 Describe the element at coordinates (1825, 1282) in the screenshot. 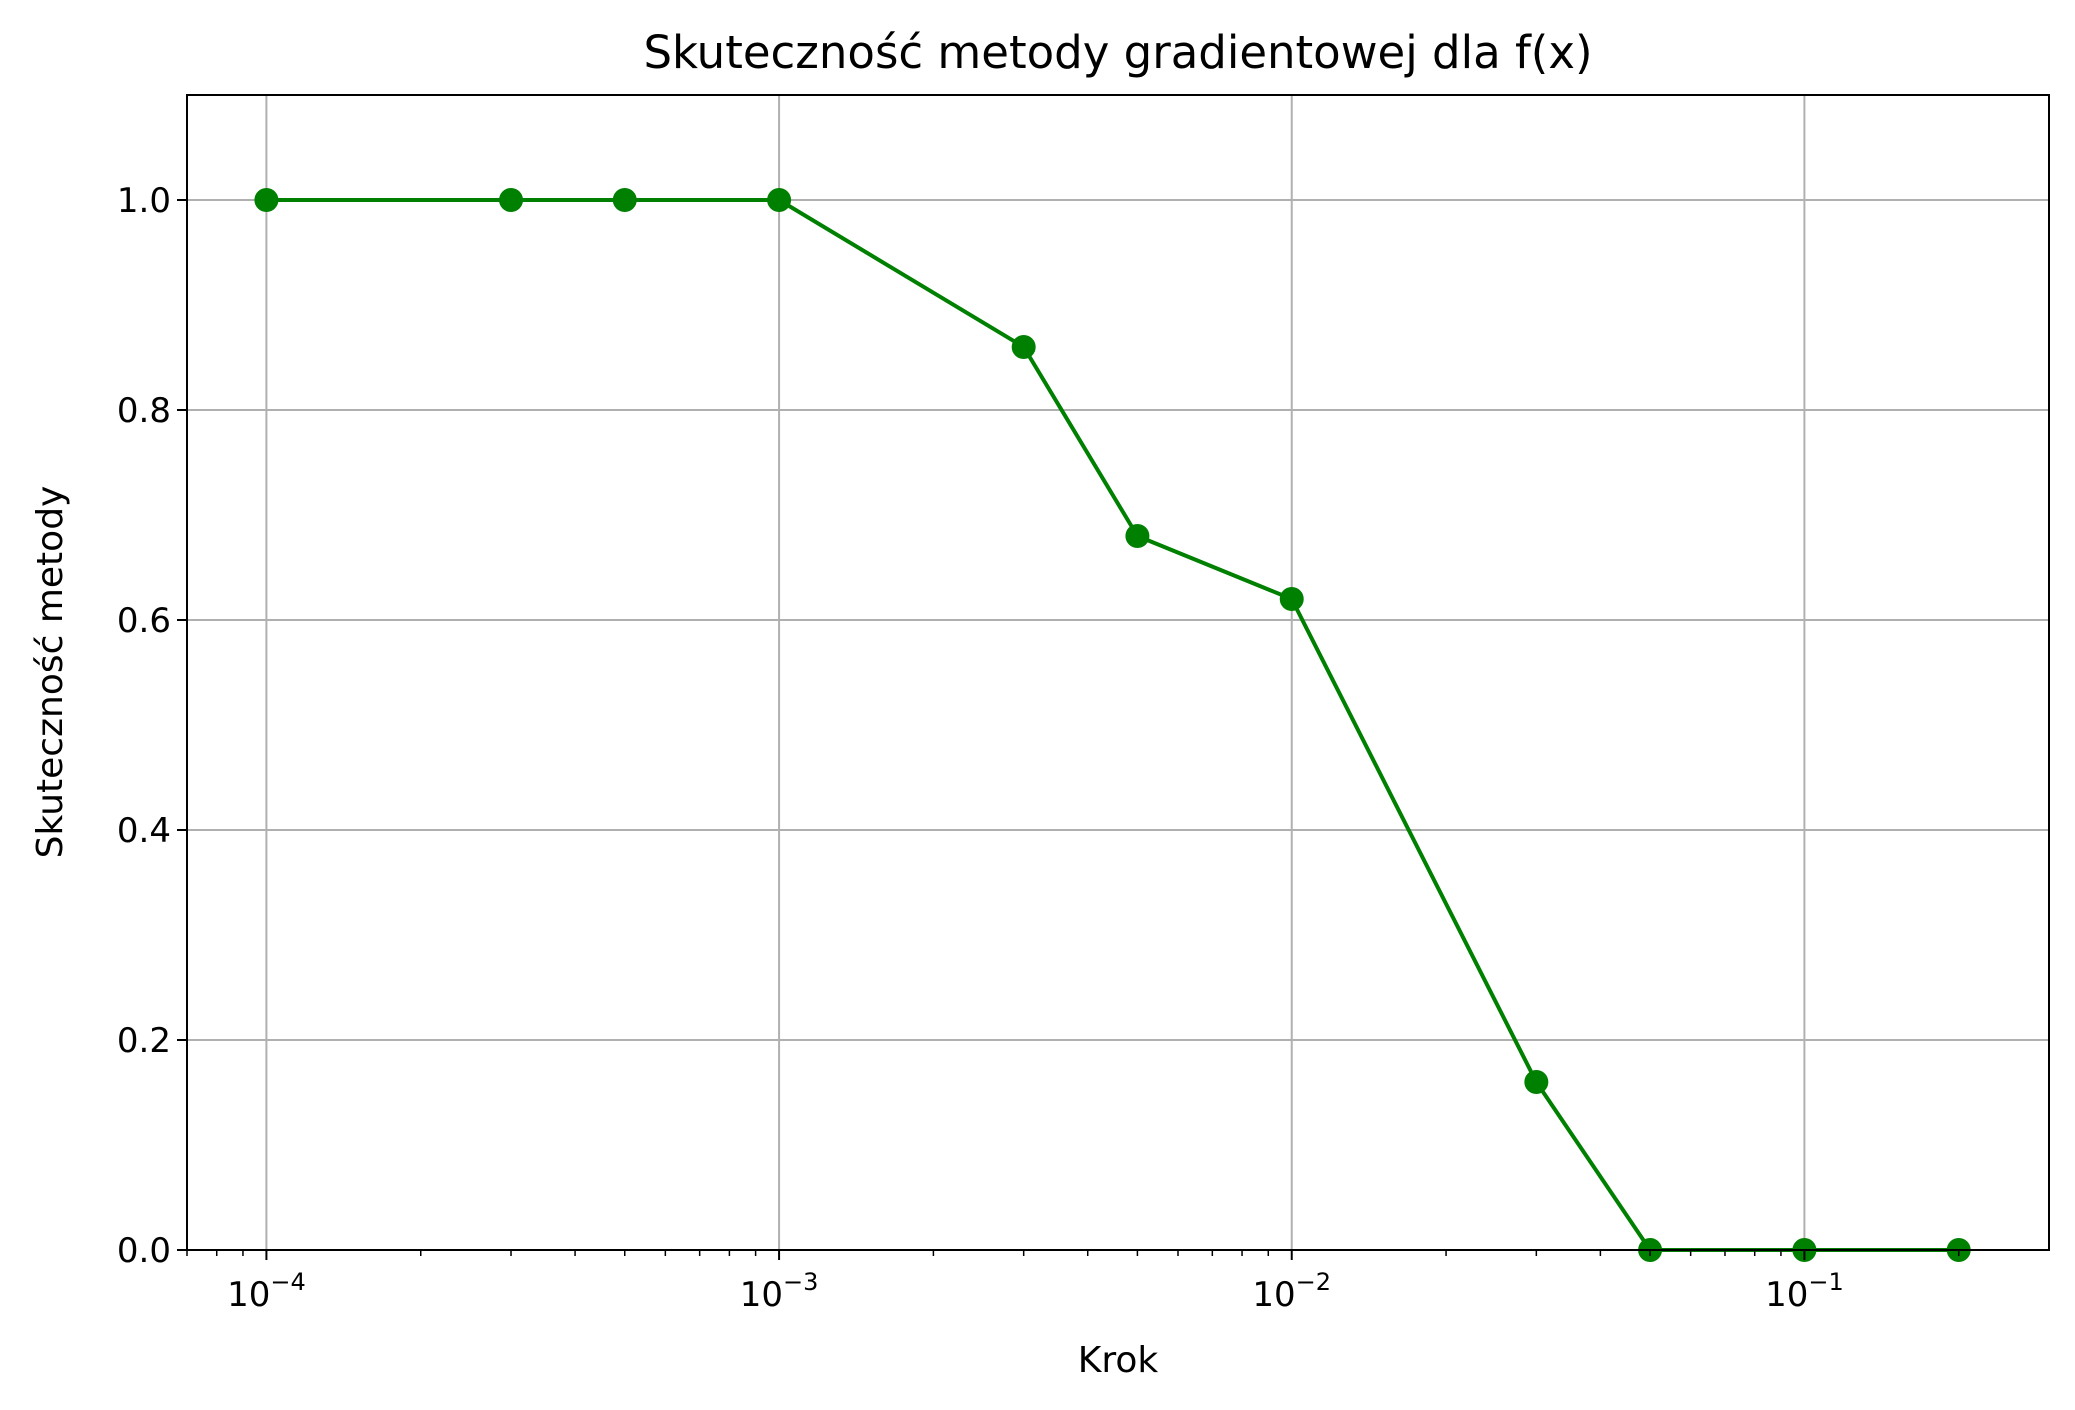

I see `x-tick-exponent: −1` at that location.